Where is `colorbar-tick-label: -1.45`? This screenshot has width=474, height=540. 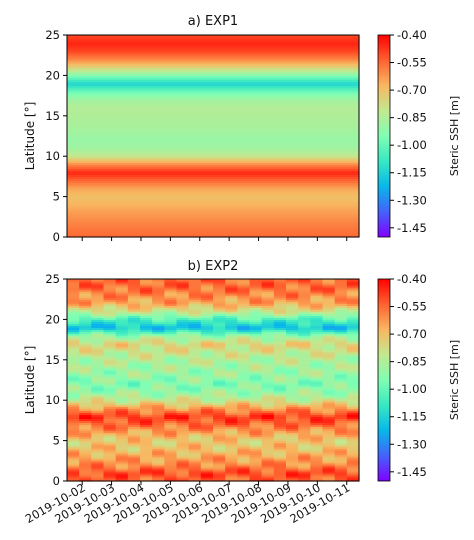 colorbar-tick-label: -1.45 is located at coordinates (412, 472).